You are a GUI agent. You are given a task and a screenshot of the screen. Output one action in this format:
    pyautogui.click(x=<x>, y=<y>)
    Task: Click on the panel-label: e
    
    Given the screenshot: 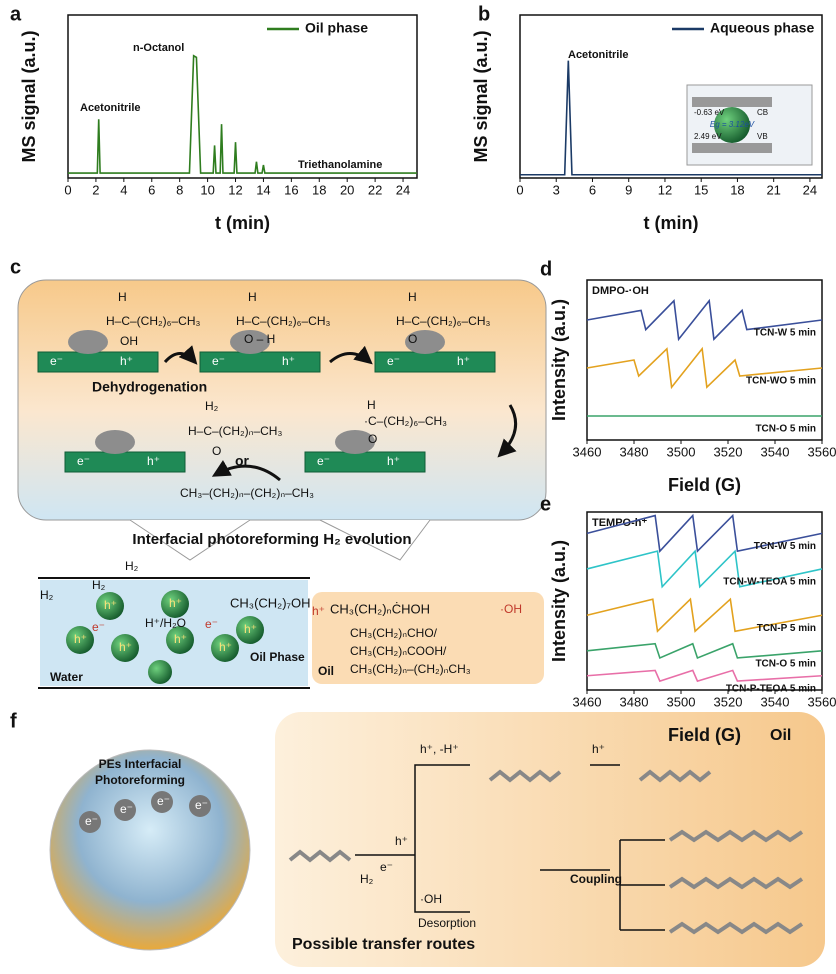 What is the action you would take?
    pyautogui.click(x=545, y=504)
    